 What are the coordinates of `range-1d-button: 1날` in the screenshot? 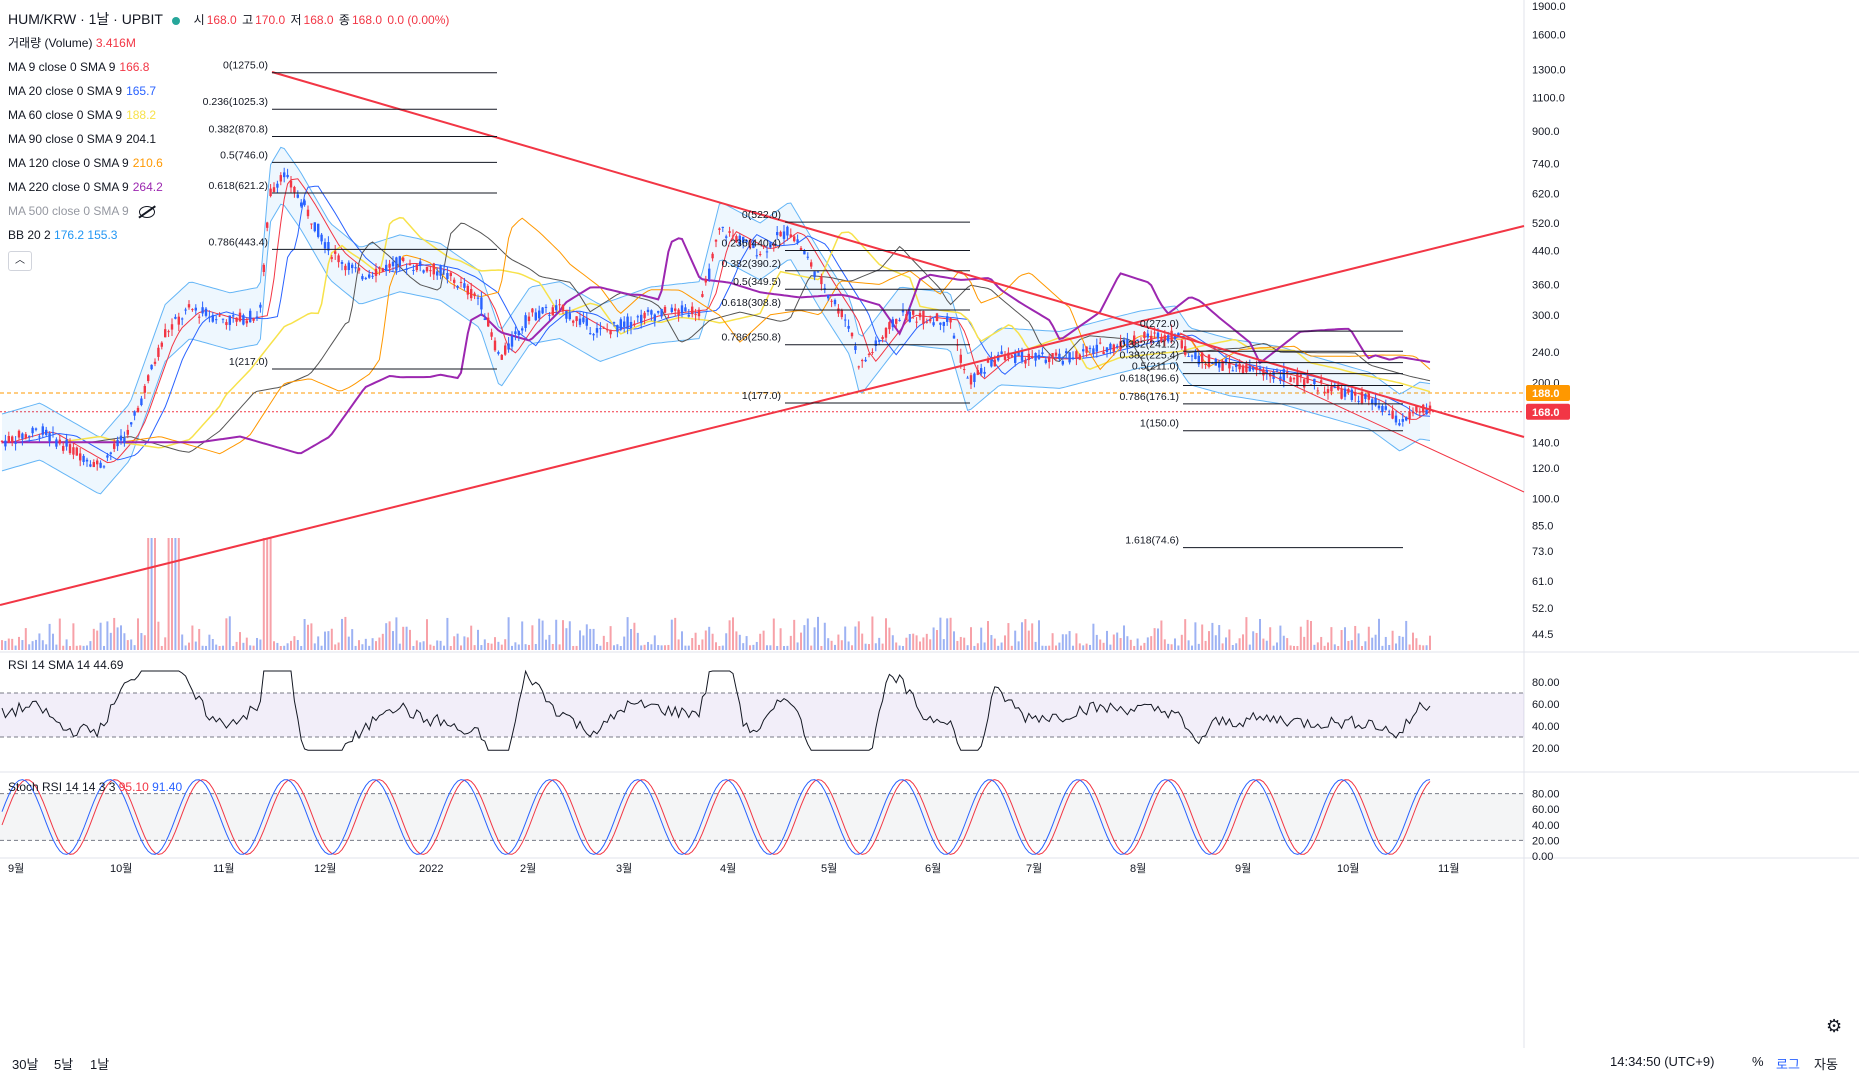 It's located at (100, 1064).